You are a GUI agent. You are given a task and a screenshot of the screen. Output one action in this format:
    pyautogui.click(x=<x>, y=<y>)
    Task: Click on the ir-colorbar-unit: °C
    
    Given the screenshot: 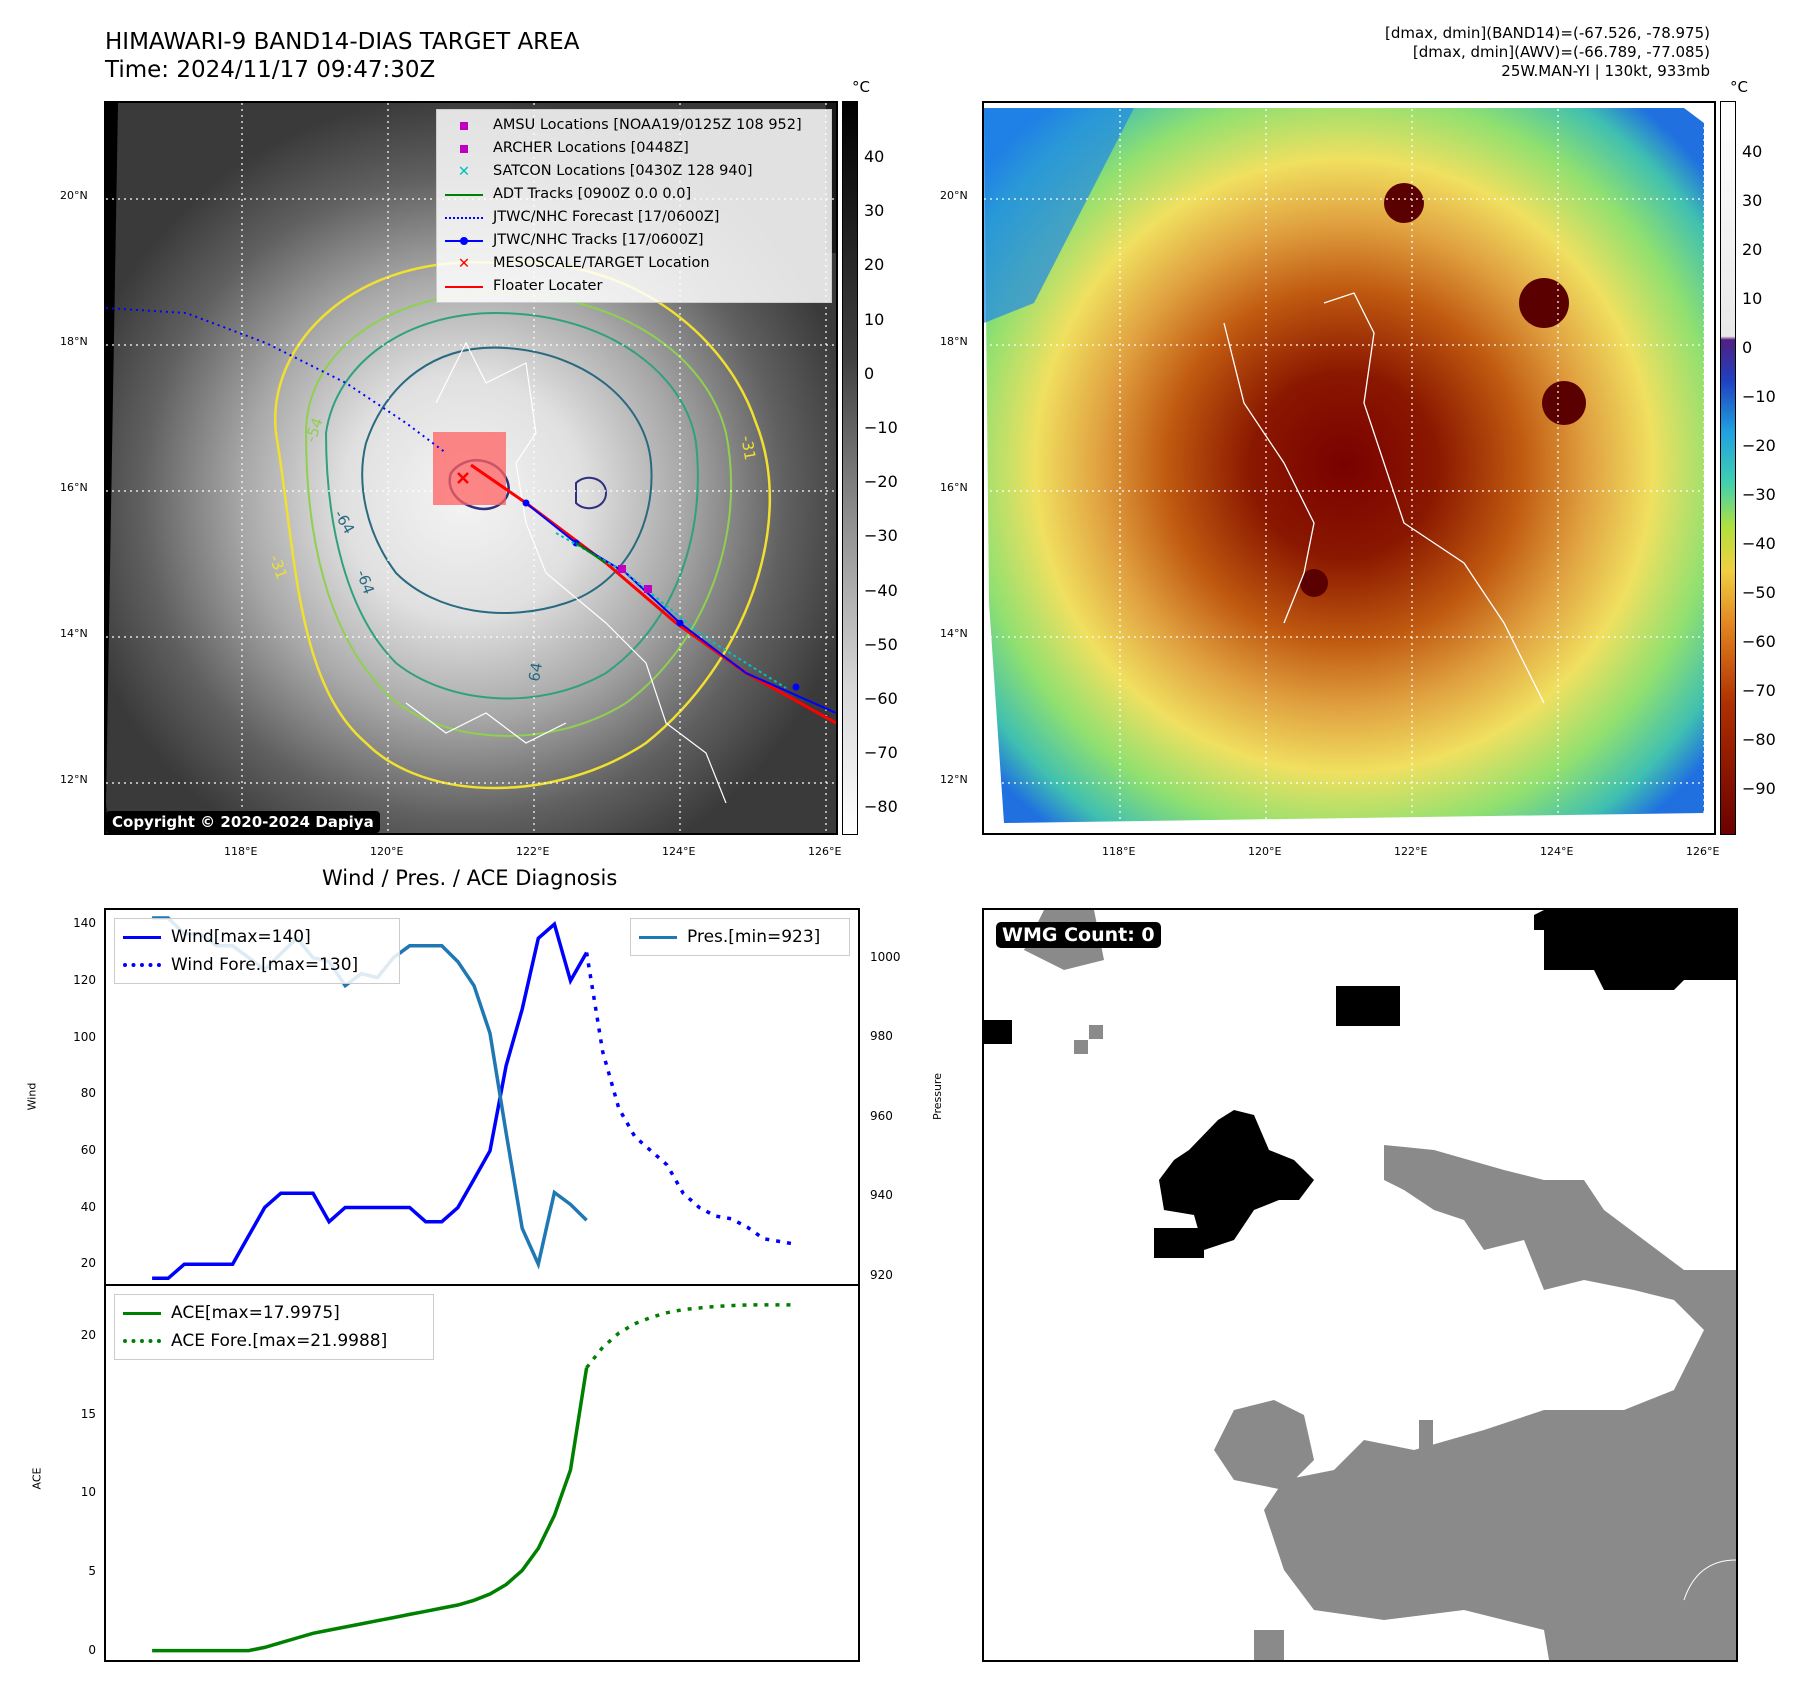 What is the action you would take?
    pyautogui.click(x=861, y=87)
    